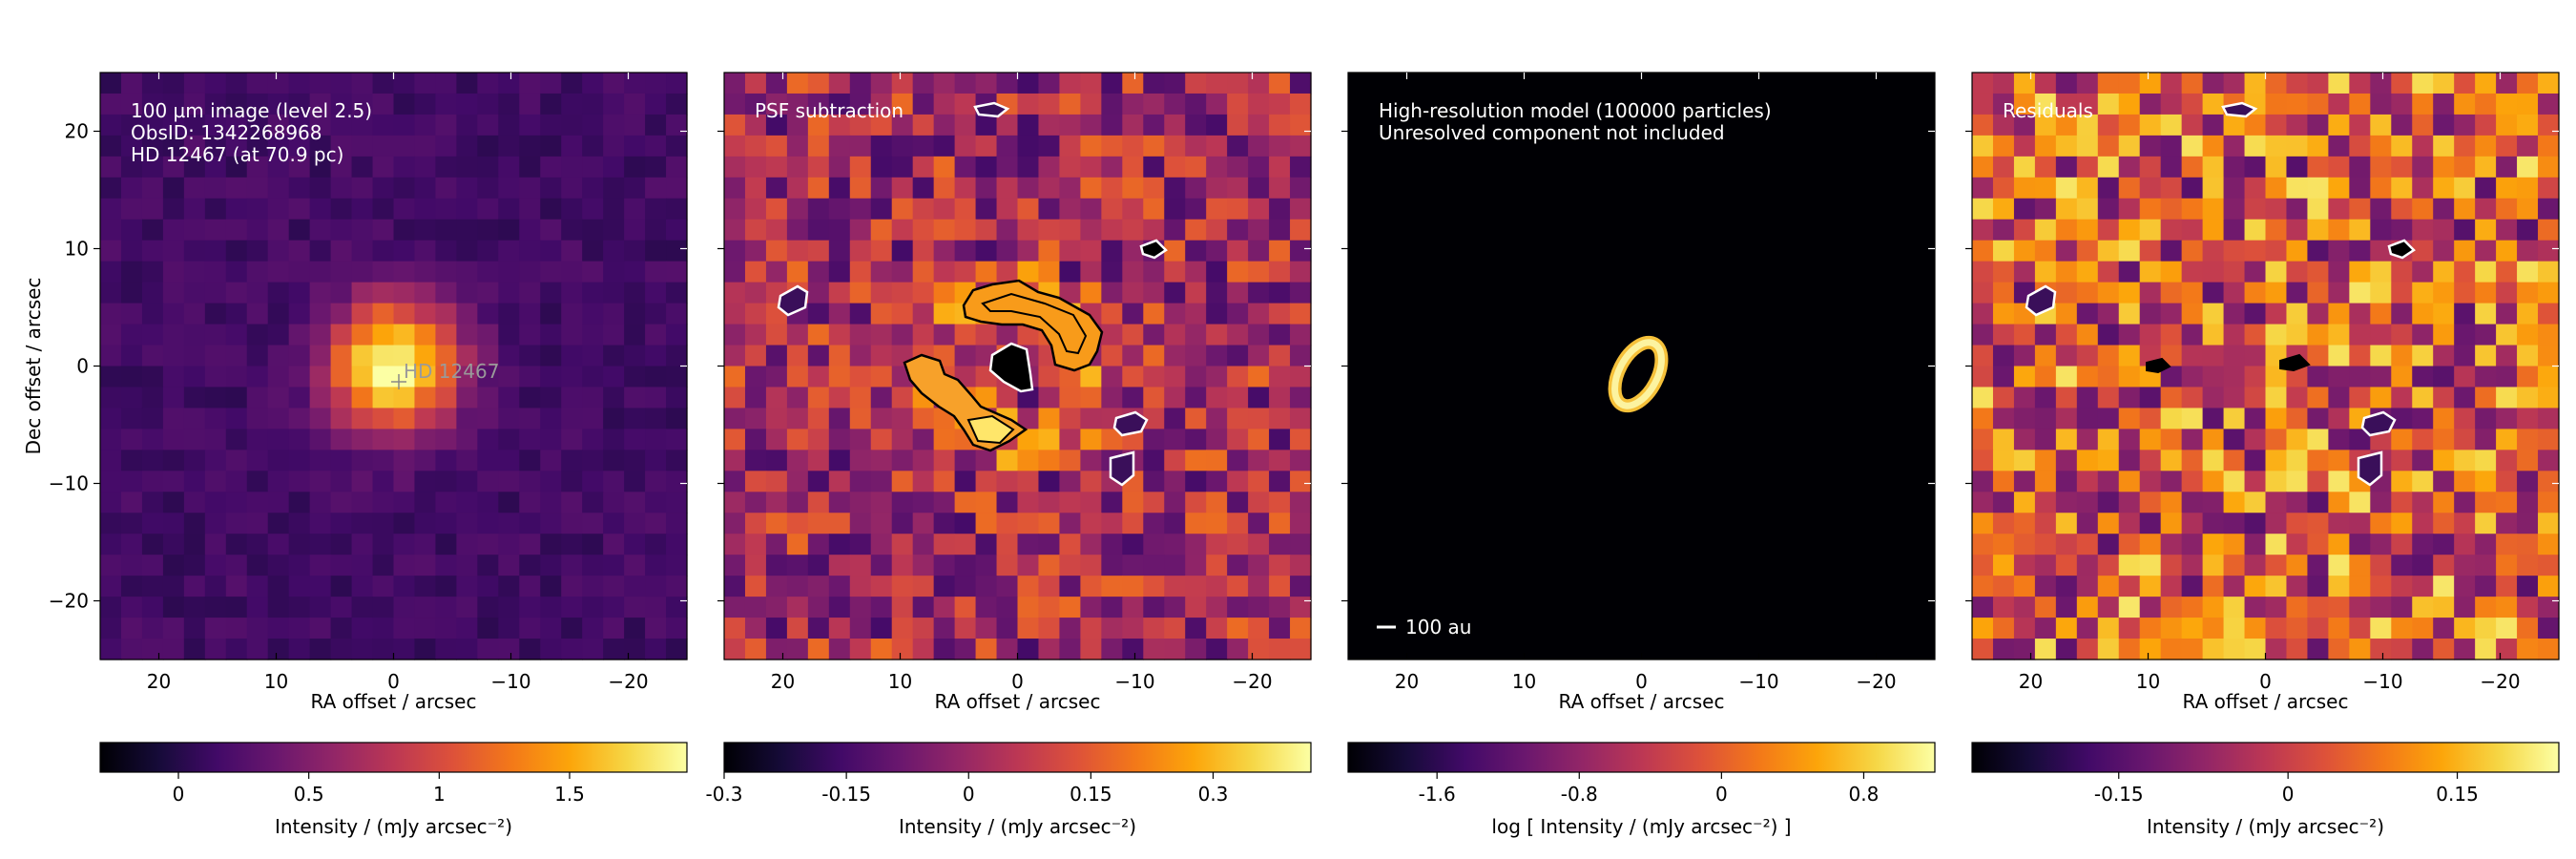 The width and height of the screenshot is (2576, 859). Describe the element at coordinates (398, 381) in the screenshot. I see `star-marker` at that location.